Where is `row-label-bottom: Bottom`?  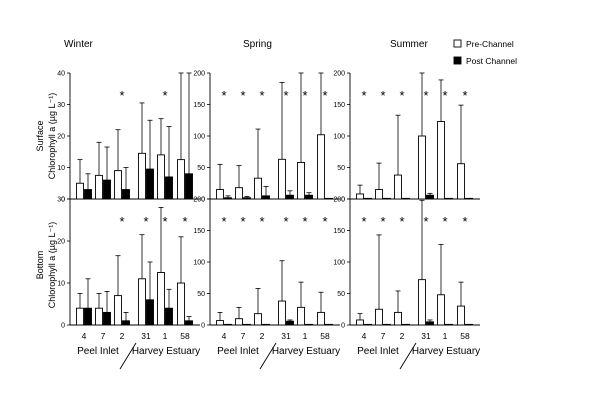 row-label-bottom: Bottom is located at coordinates (40, 265).